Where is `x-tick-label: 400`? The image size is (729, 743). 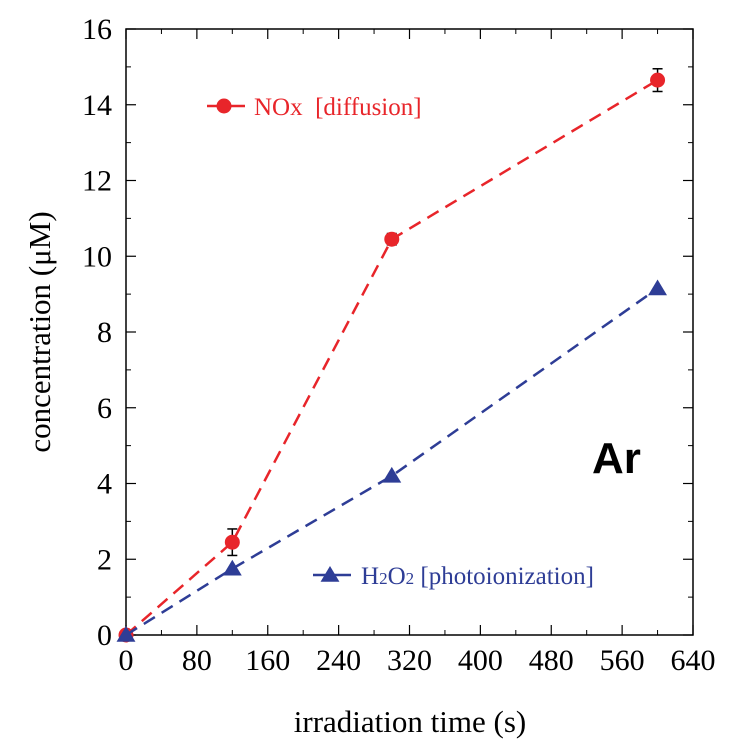
x-tick-label: 400 is located at coordinates (480, 660).